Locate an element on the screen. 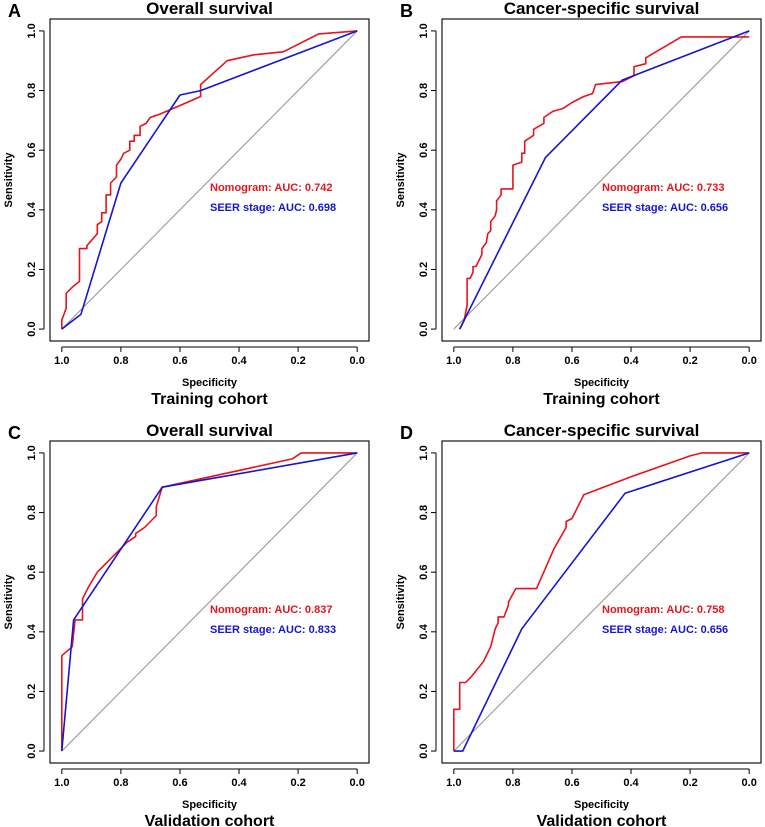  panel-letter: B is located at coordinates (406, 11).